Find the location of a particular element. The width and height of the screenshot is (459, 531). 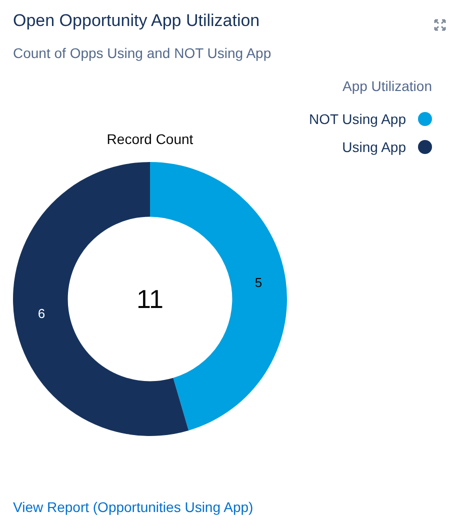

text: View Report (Opportunities Using App) is located at coordinates (133, 507).